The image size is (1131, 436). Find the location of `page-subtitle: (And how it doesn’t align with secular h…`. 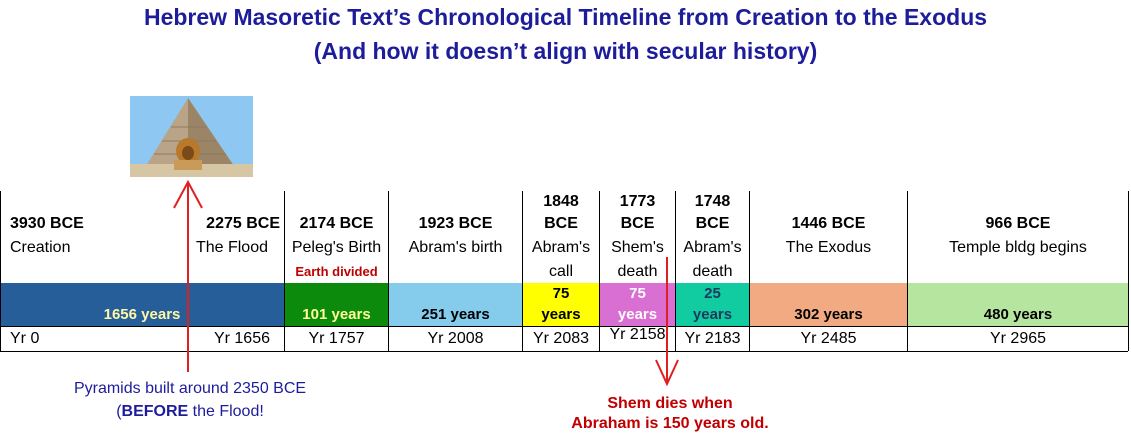

page-subtitle: (And how it doesn’t align with secular h… is located at coordinates (565, 51).